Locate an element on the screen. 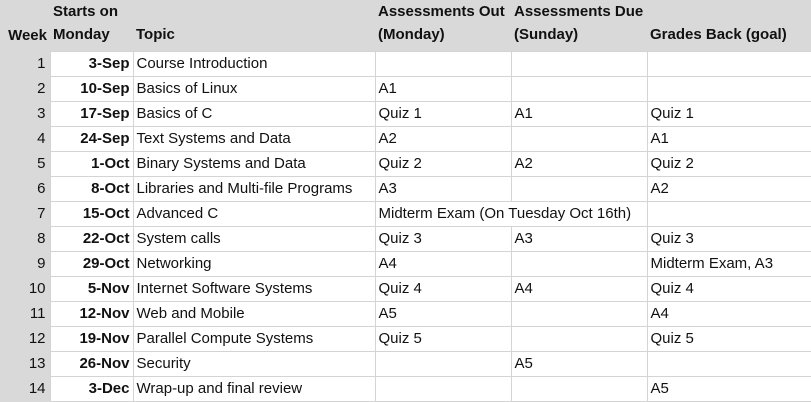  cell-date: 17-Sep is located at coordinates (91, 114).